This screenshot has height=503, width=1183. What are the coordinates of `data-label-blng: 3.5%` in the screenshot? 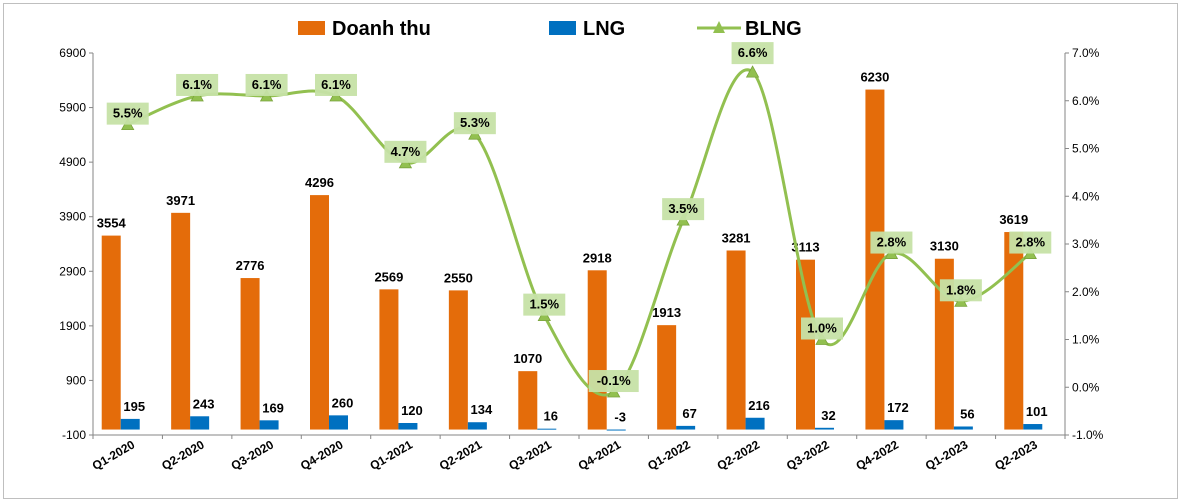 It's located at (683, 208).